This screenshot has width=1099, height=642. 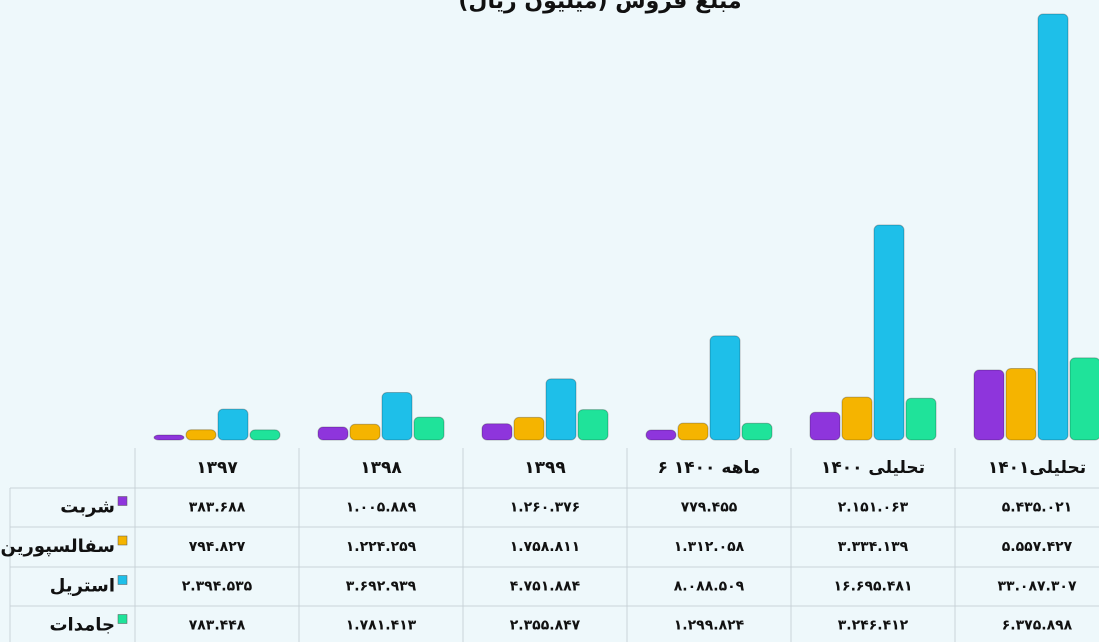 I want to click on legend-label: جامدات, so click(x=82, y=625).